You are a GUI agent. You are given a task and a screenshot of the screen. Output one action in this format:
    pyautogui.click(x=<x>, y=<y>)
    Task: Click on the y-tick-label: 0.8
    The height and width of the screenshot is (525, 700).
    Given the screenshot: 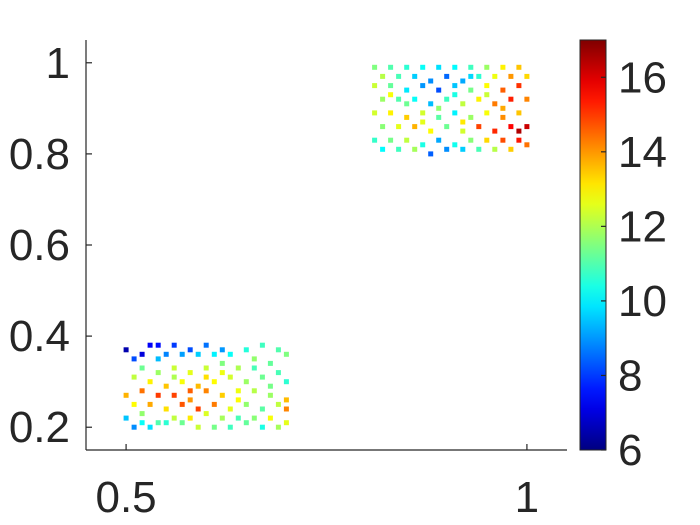 What is the action you would take?
    pyautogui.click(x=39, y=154)
    